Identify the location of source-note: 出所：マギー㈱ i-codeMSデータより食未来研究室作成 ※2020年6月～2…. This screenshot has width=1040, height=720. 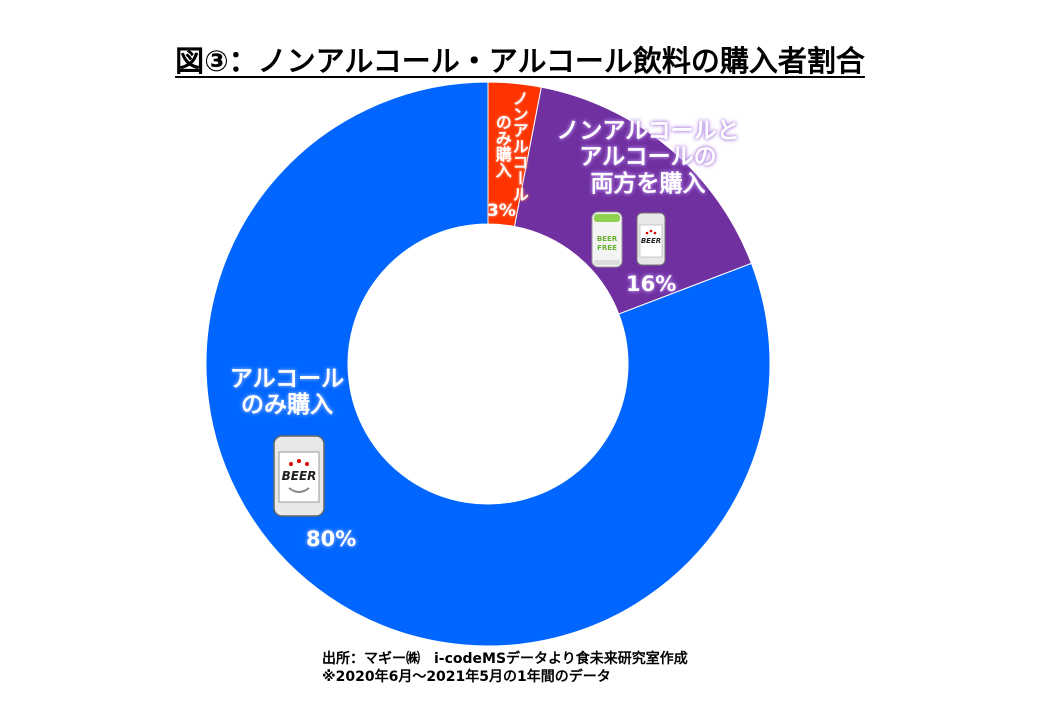
(505, 668).